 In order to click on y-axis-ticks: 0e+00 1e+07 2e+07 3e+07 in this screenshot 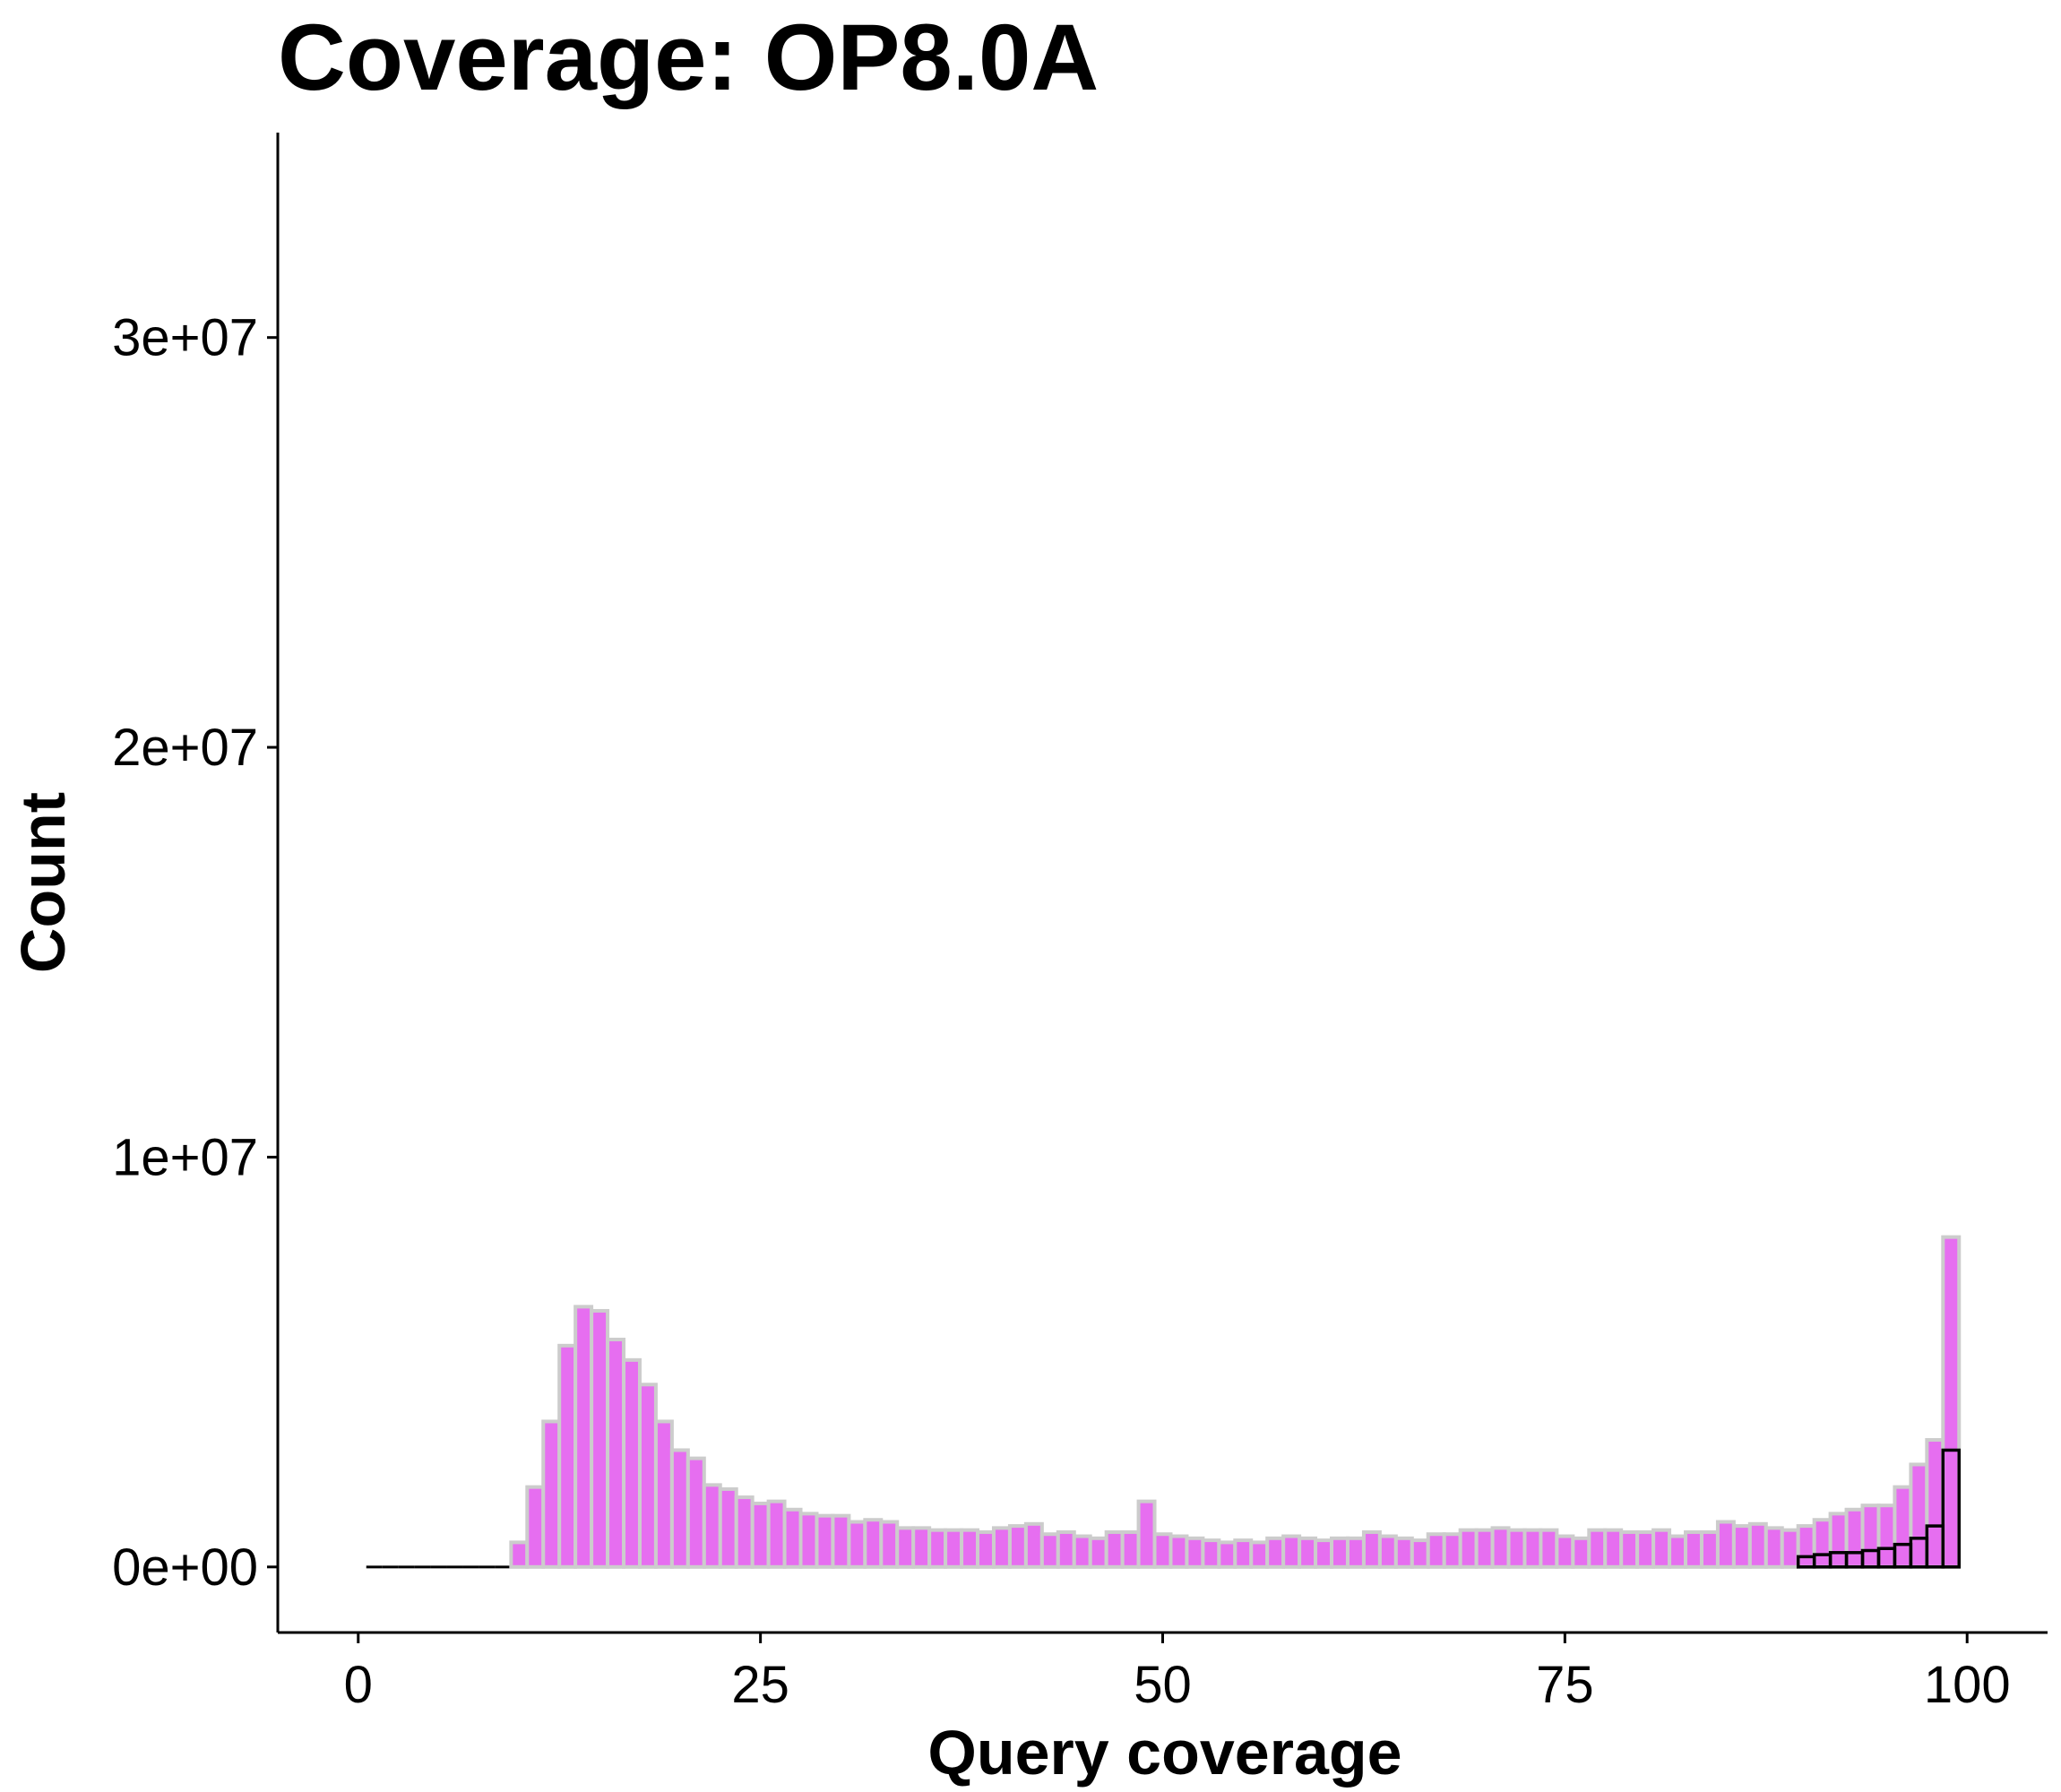, I will do `click(195, 953)`.